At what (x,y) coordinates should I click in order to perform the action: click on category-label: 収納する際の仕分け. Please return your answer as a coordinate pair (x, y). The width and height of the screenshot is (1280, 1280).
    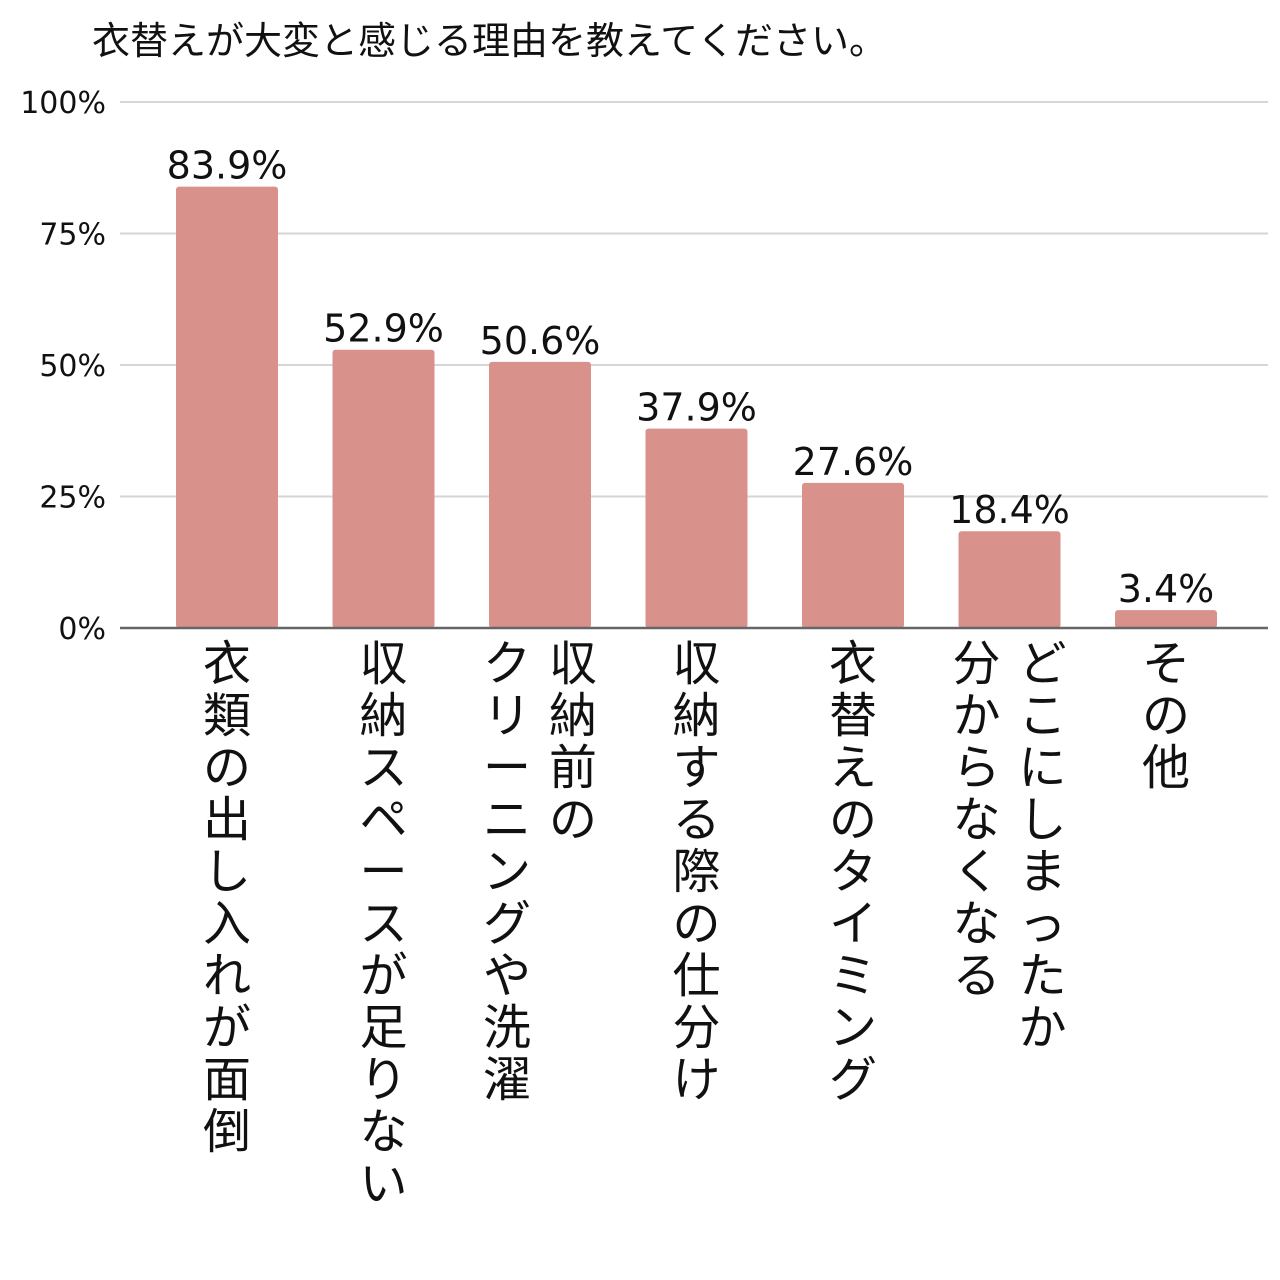
    Looking at the image, I should click on (696, 872).